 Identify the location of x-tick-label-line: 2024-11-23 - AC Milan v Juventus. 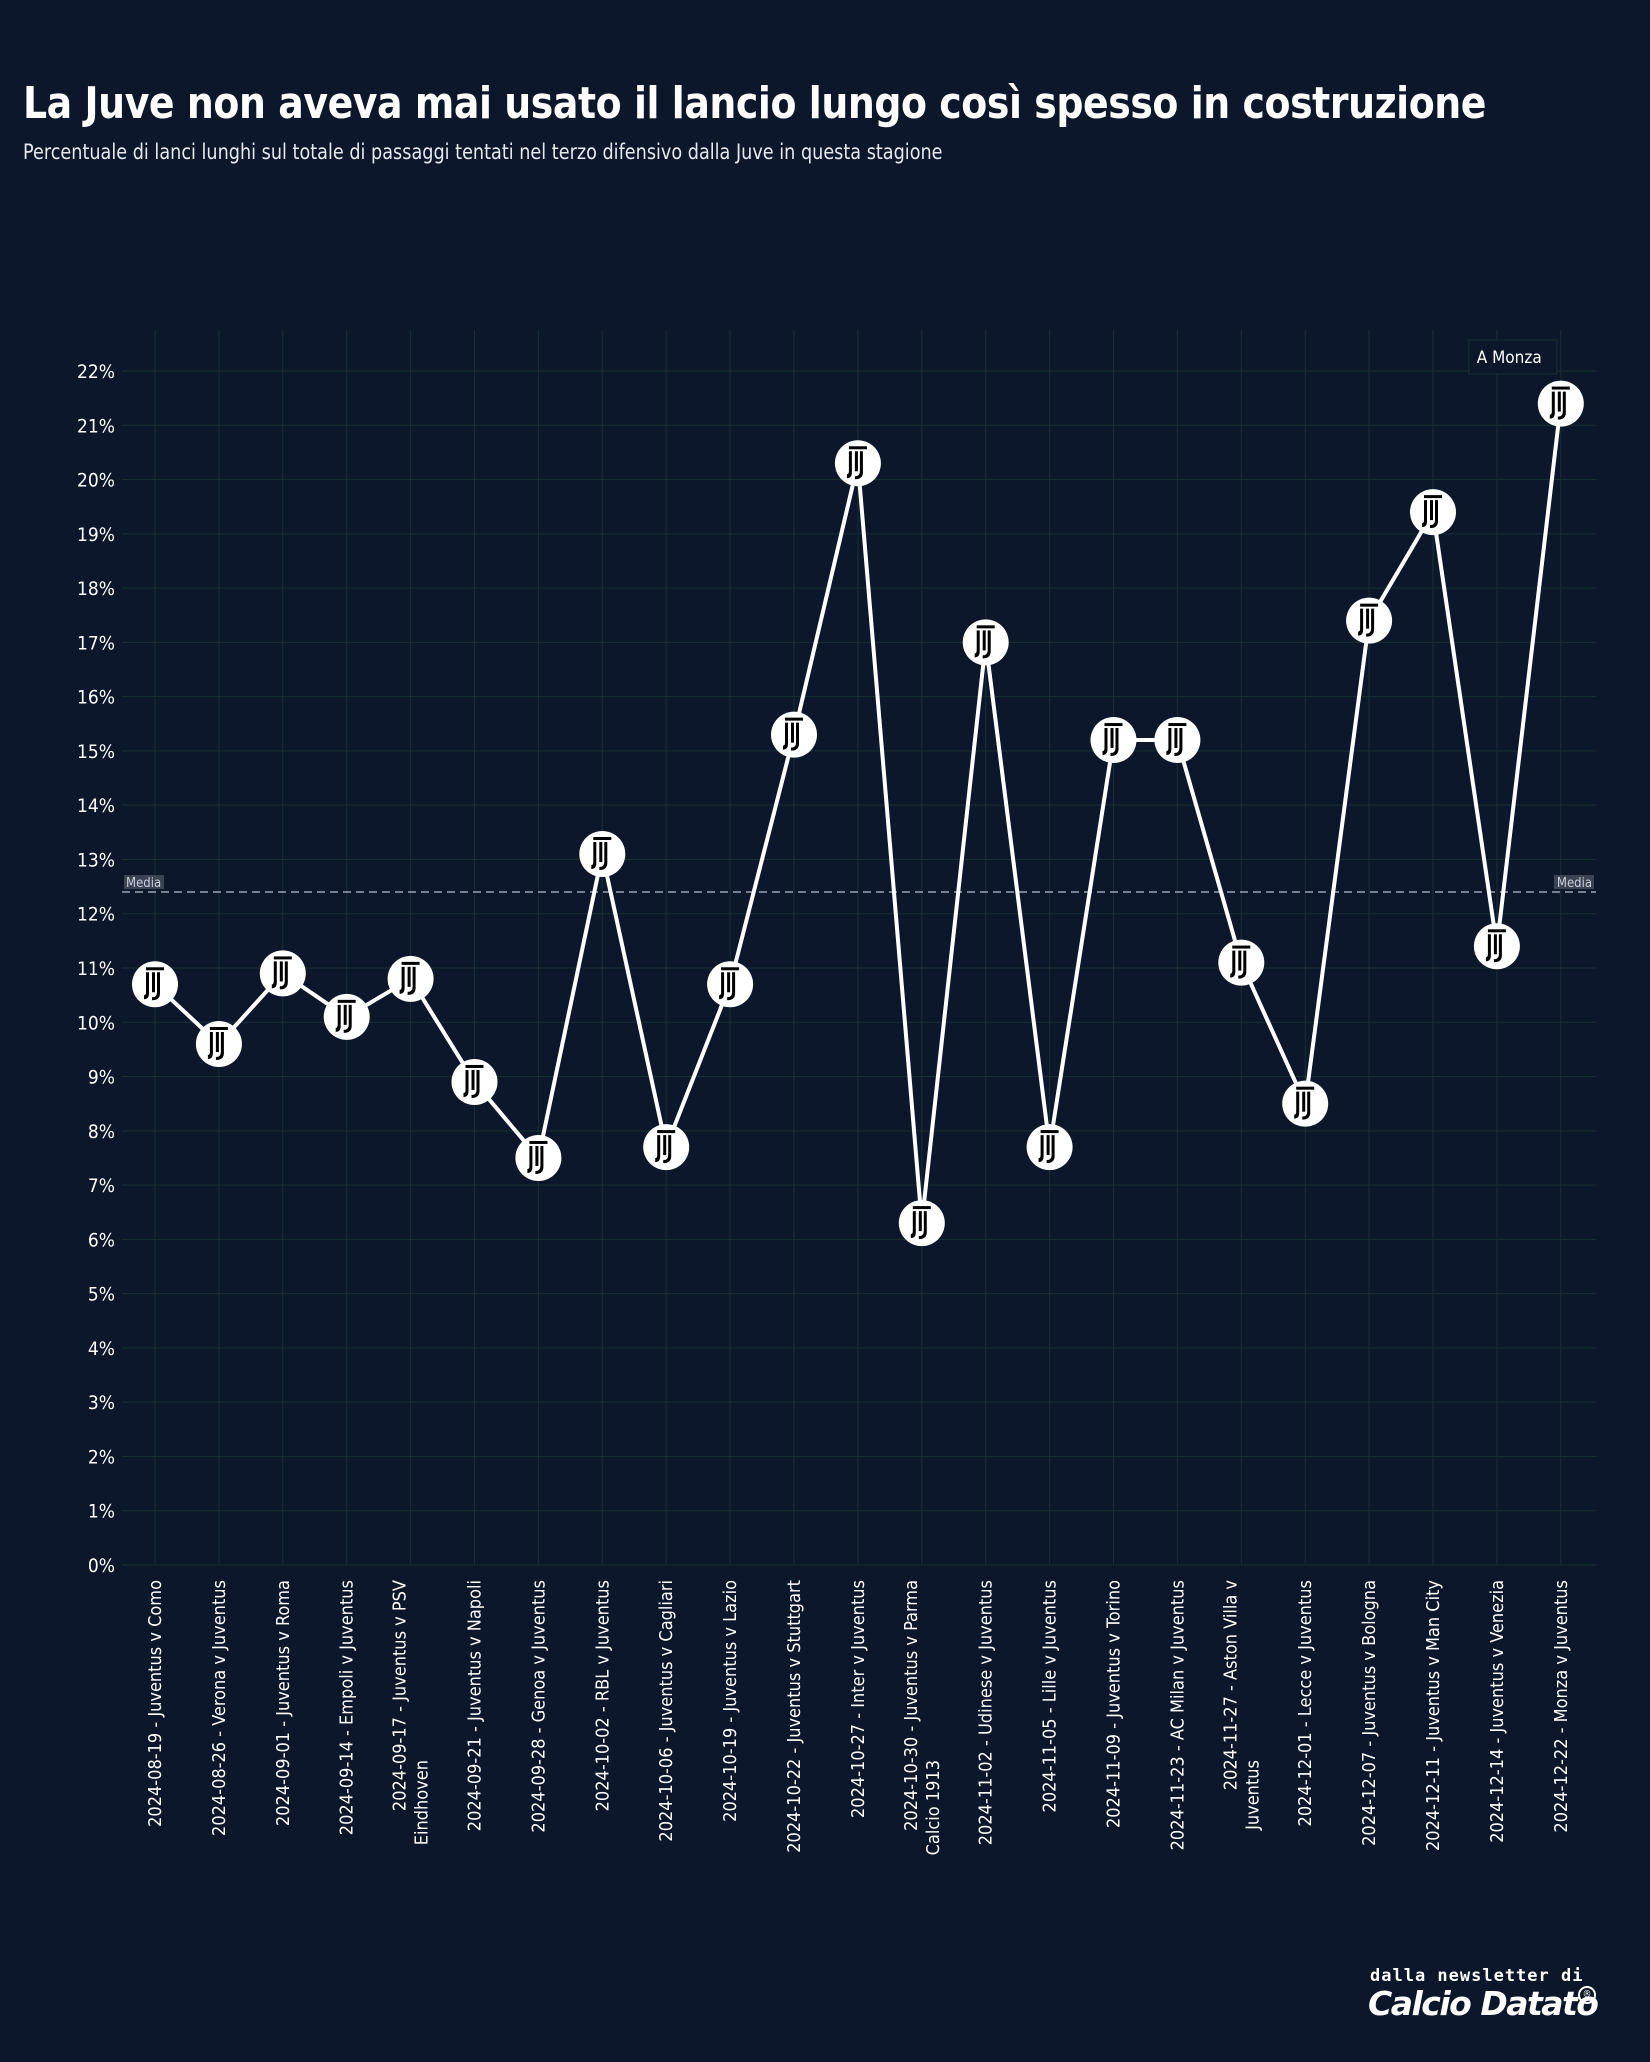
(1177, 1715).